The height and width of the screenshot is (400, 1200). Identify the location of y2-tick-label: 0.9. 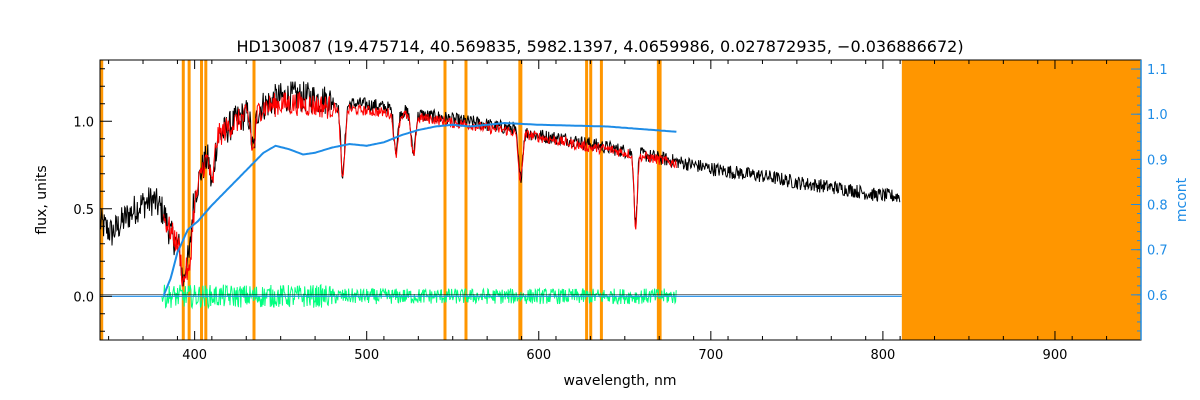
(1157, 160).